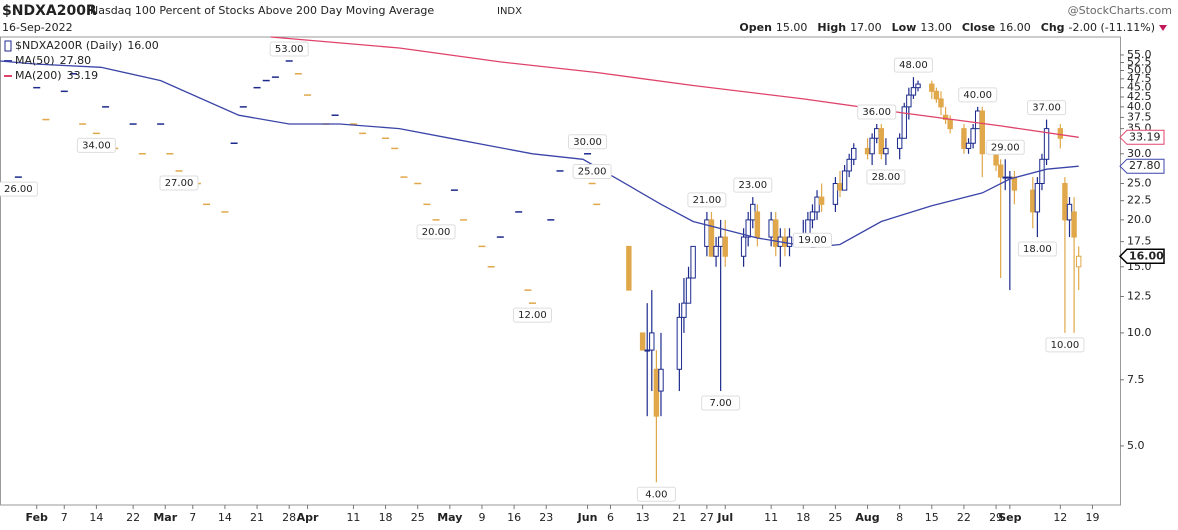 The image size is (1178, 530). What do you see at coordinates (165, 517) in the screenshot?
I see `x-tick-label: Mar` at bounding box center [165, 517].